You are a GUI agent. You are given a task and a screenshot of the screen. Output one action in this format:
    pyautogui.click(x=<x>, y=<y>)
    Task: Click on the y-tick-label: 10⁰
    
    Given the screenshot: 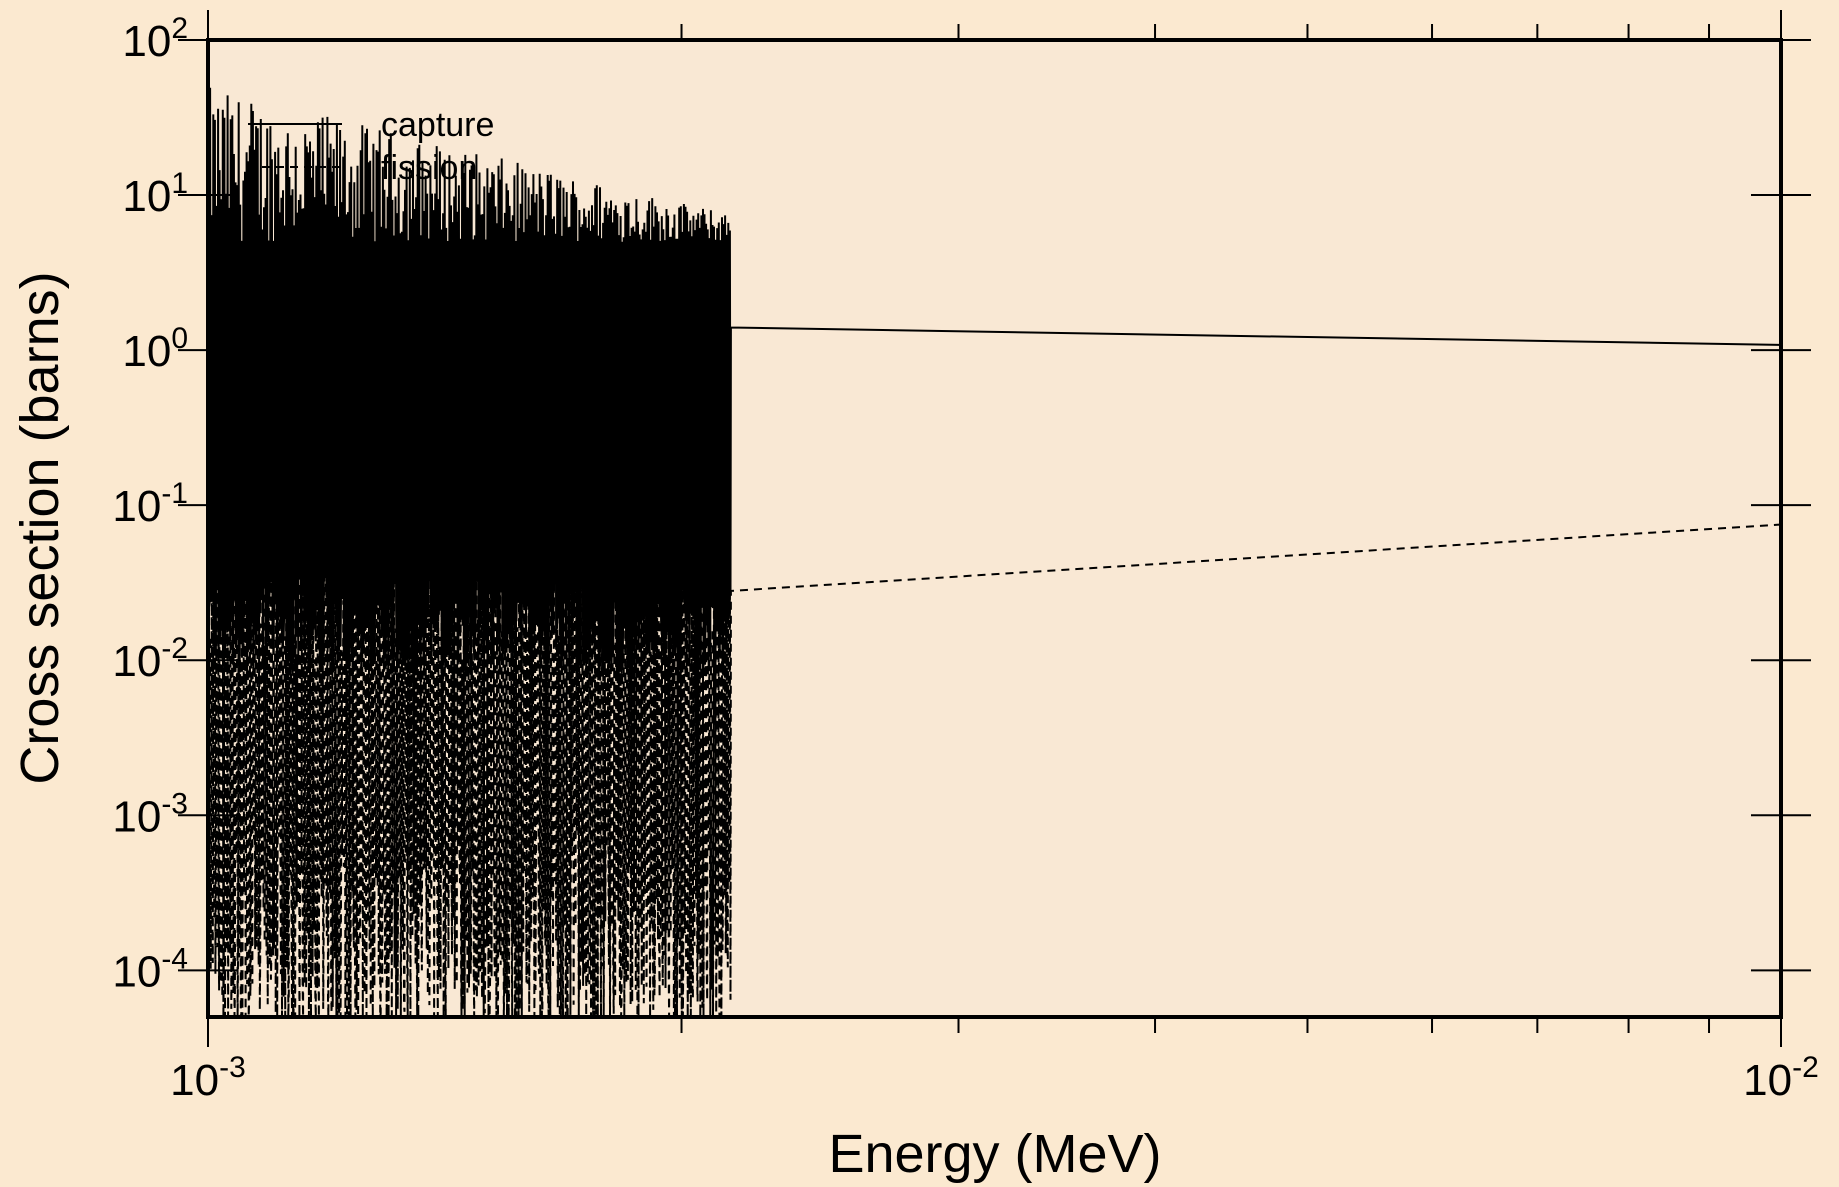 What is the action you would take?
    pyautogui.click(x=155, y=349)
    